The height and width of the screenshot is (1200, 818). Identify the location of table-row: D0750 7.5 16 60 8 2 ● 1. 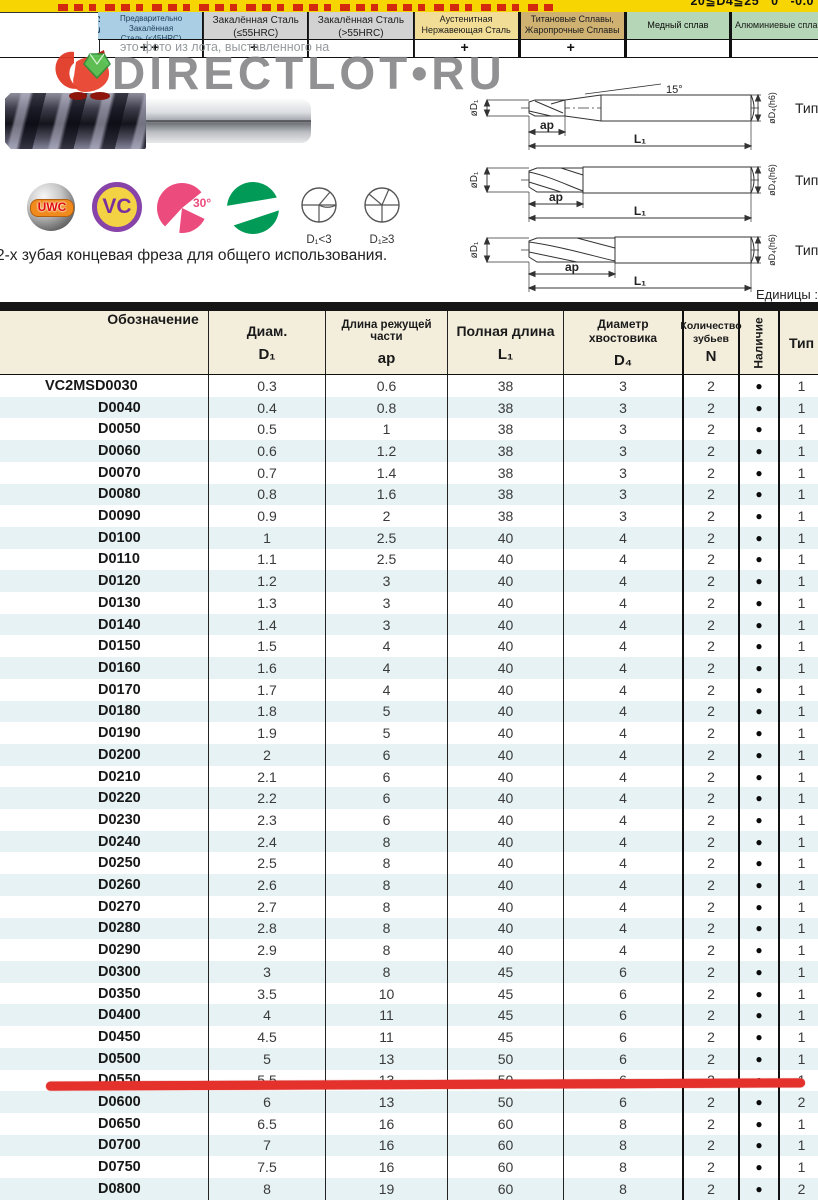
(409, 1167).